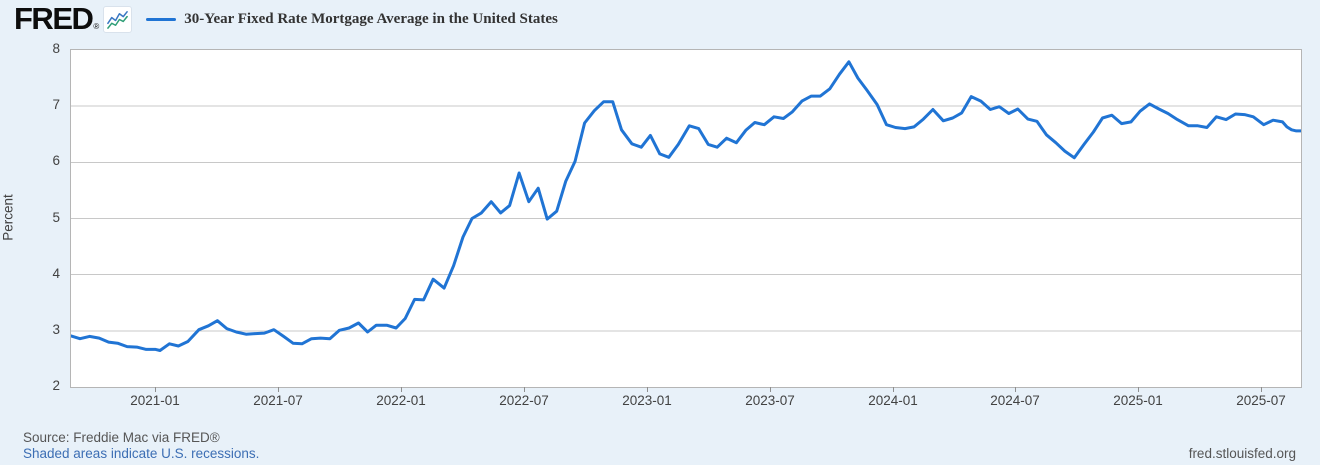 Image resolution: width=1320 pixels, height=465 pixels. Describe the element at coordinates (1138, 400) in the screenshot. I see `x-tick-label: 2025-01` at that location.